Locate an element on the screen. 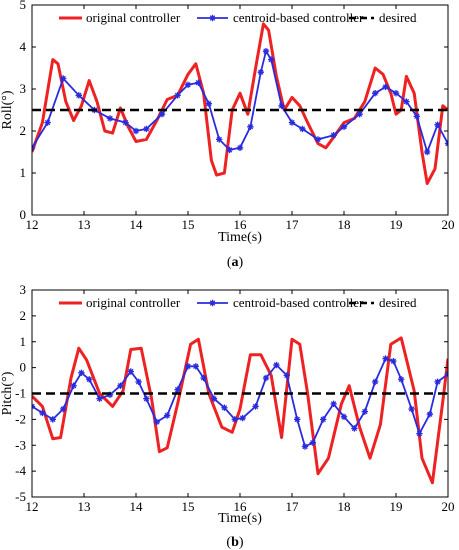 The width and height of the screenshot is (459, 550). y-tick-label: -1 is located at coordinates (20, 393).